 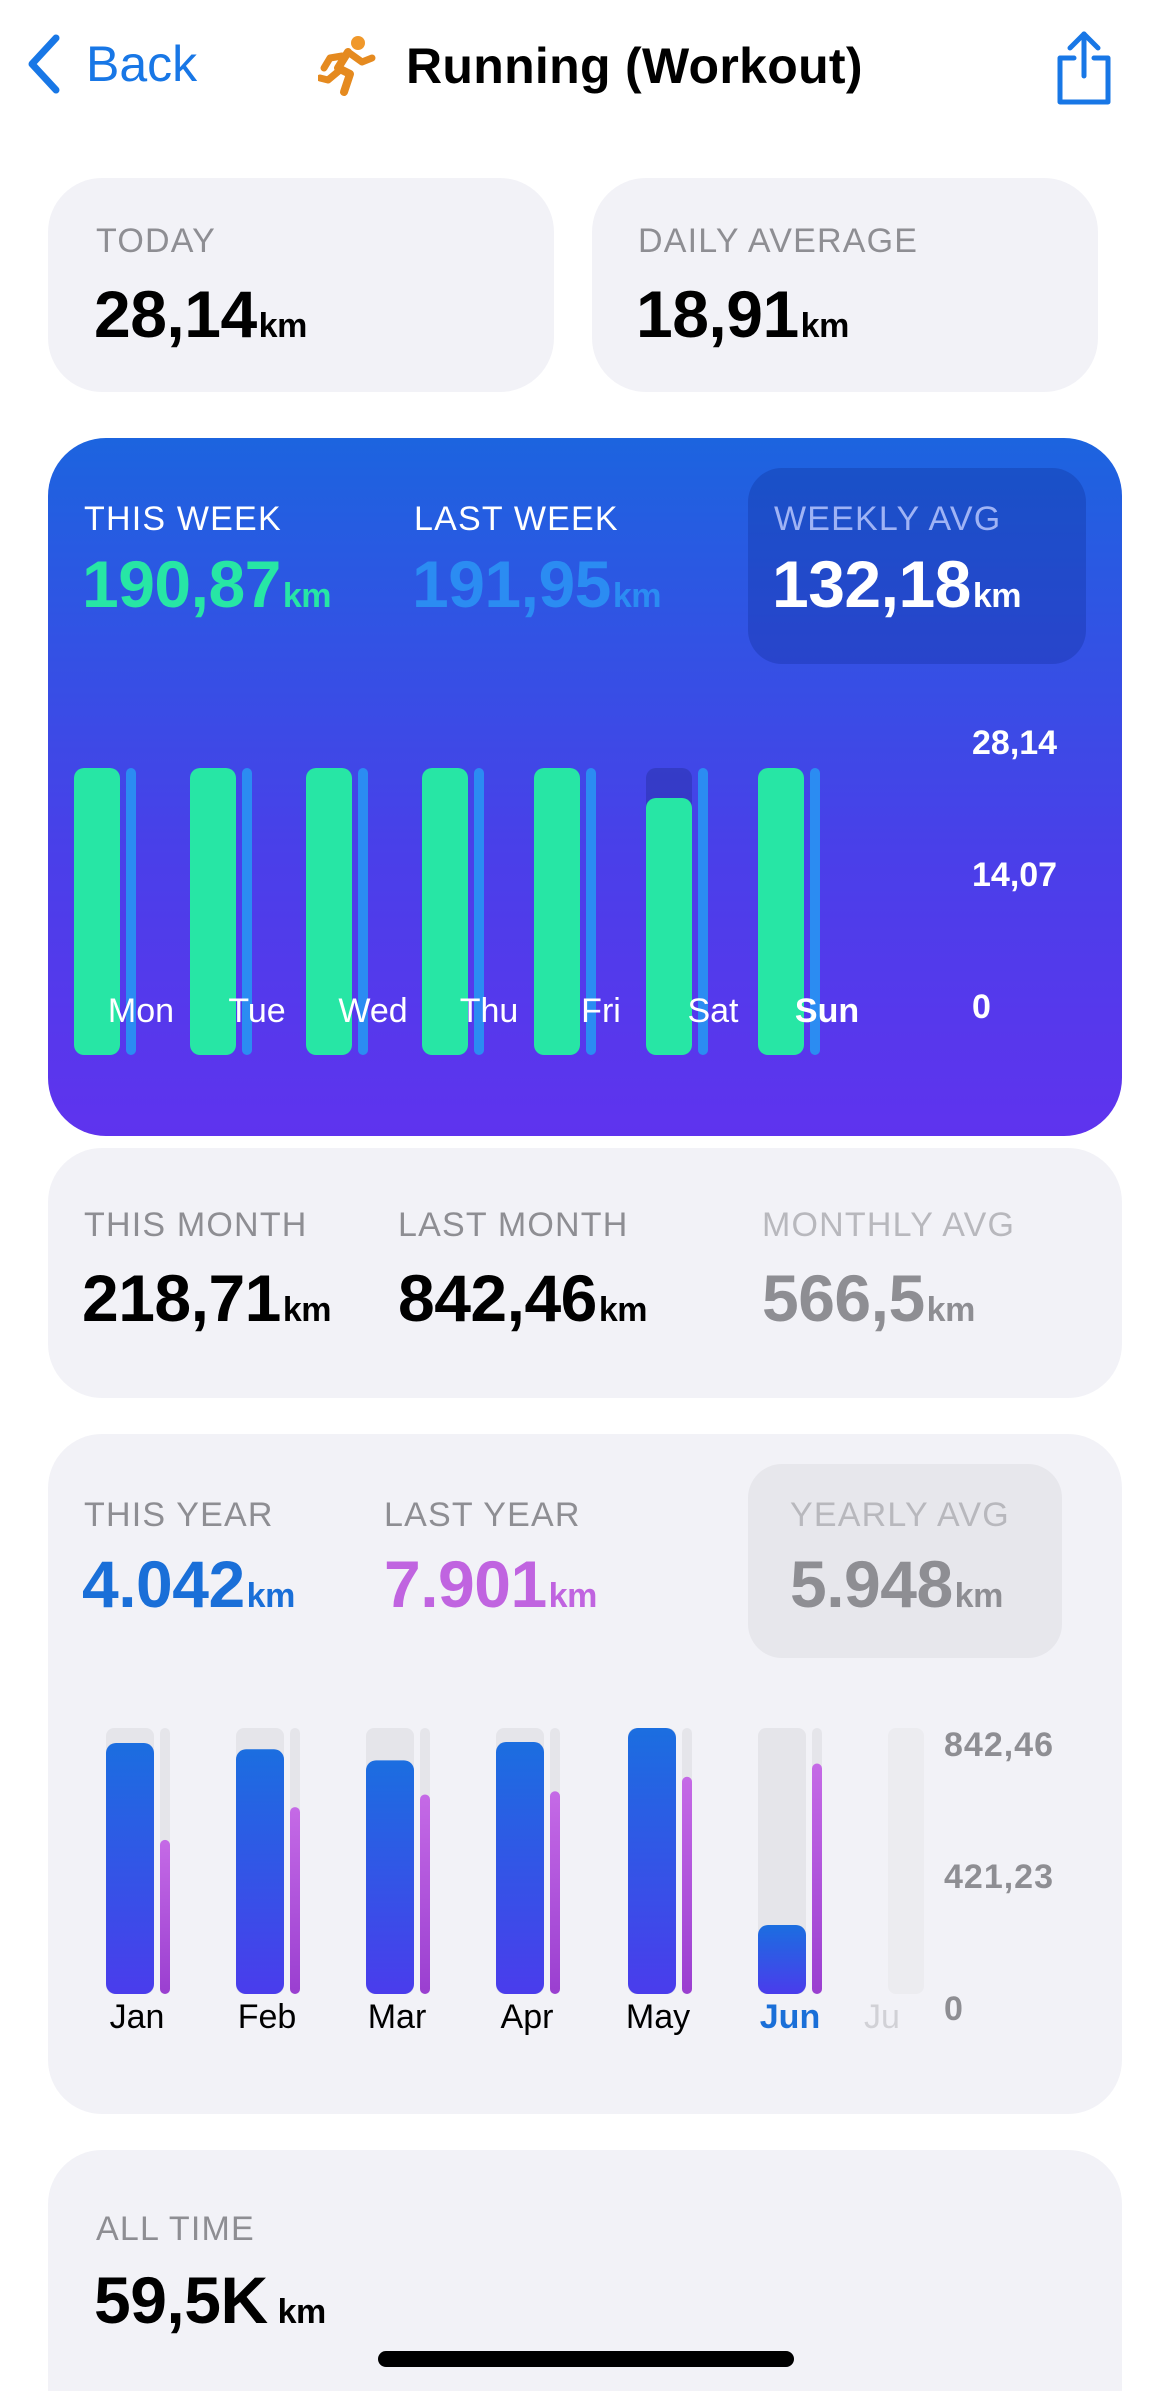 I want to click on this-month-number: 218,71, so click(x=181, y=1298).